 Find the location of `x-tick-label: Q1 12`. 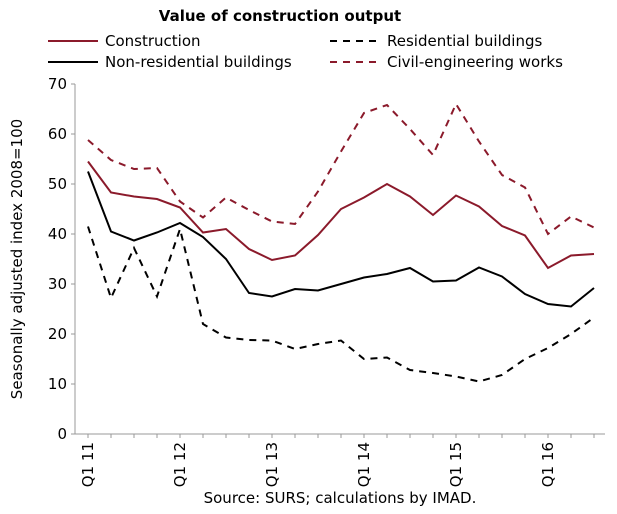

x-tick-label: Q1 12 is located at coordinates (180, 464).